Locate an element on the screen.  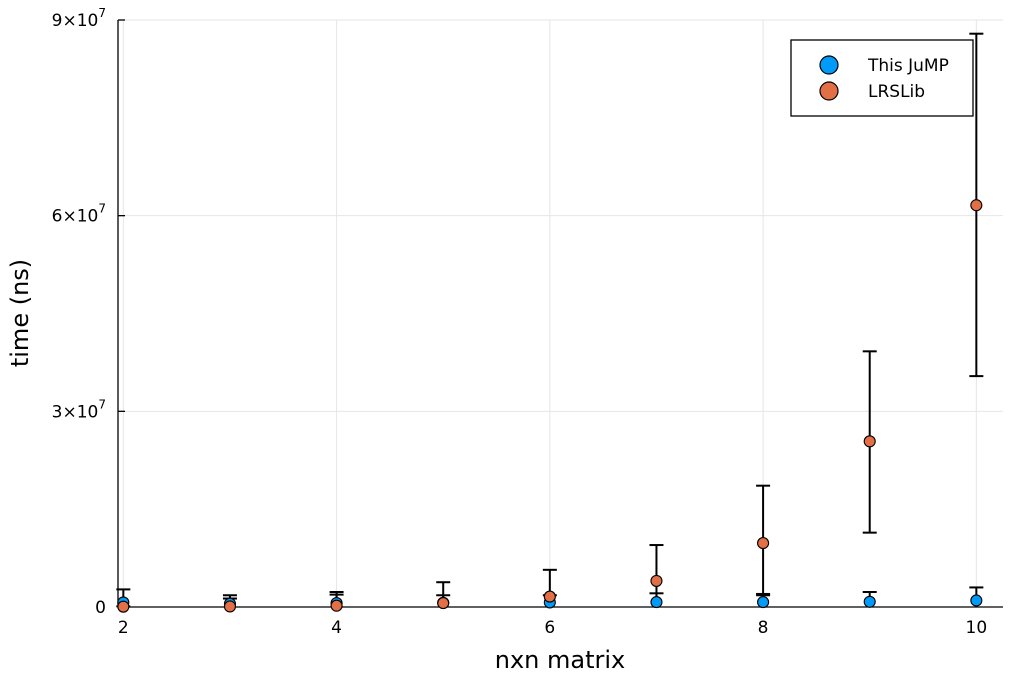
x-tick-label: 8 is located at coordinates (763, 628).